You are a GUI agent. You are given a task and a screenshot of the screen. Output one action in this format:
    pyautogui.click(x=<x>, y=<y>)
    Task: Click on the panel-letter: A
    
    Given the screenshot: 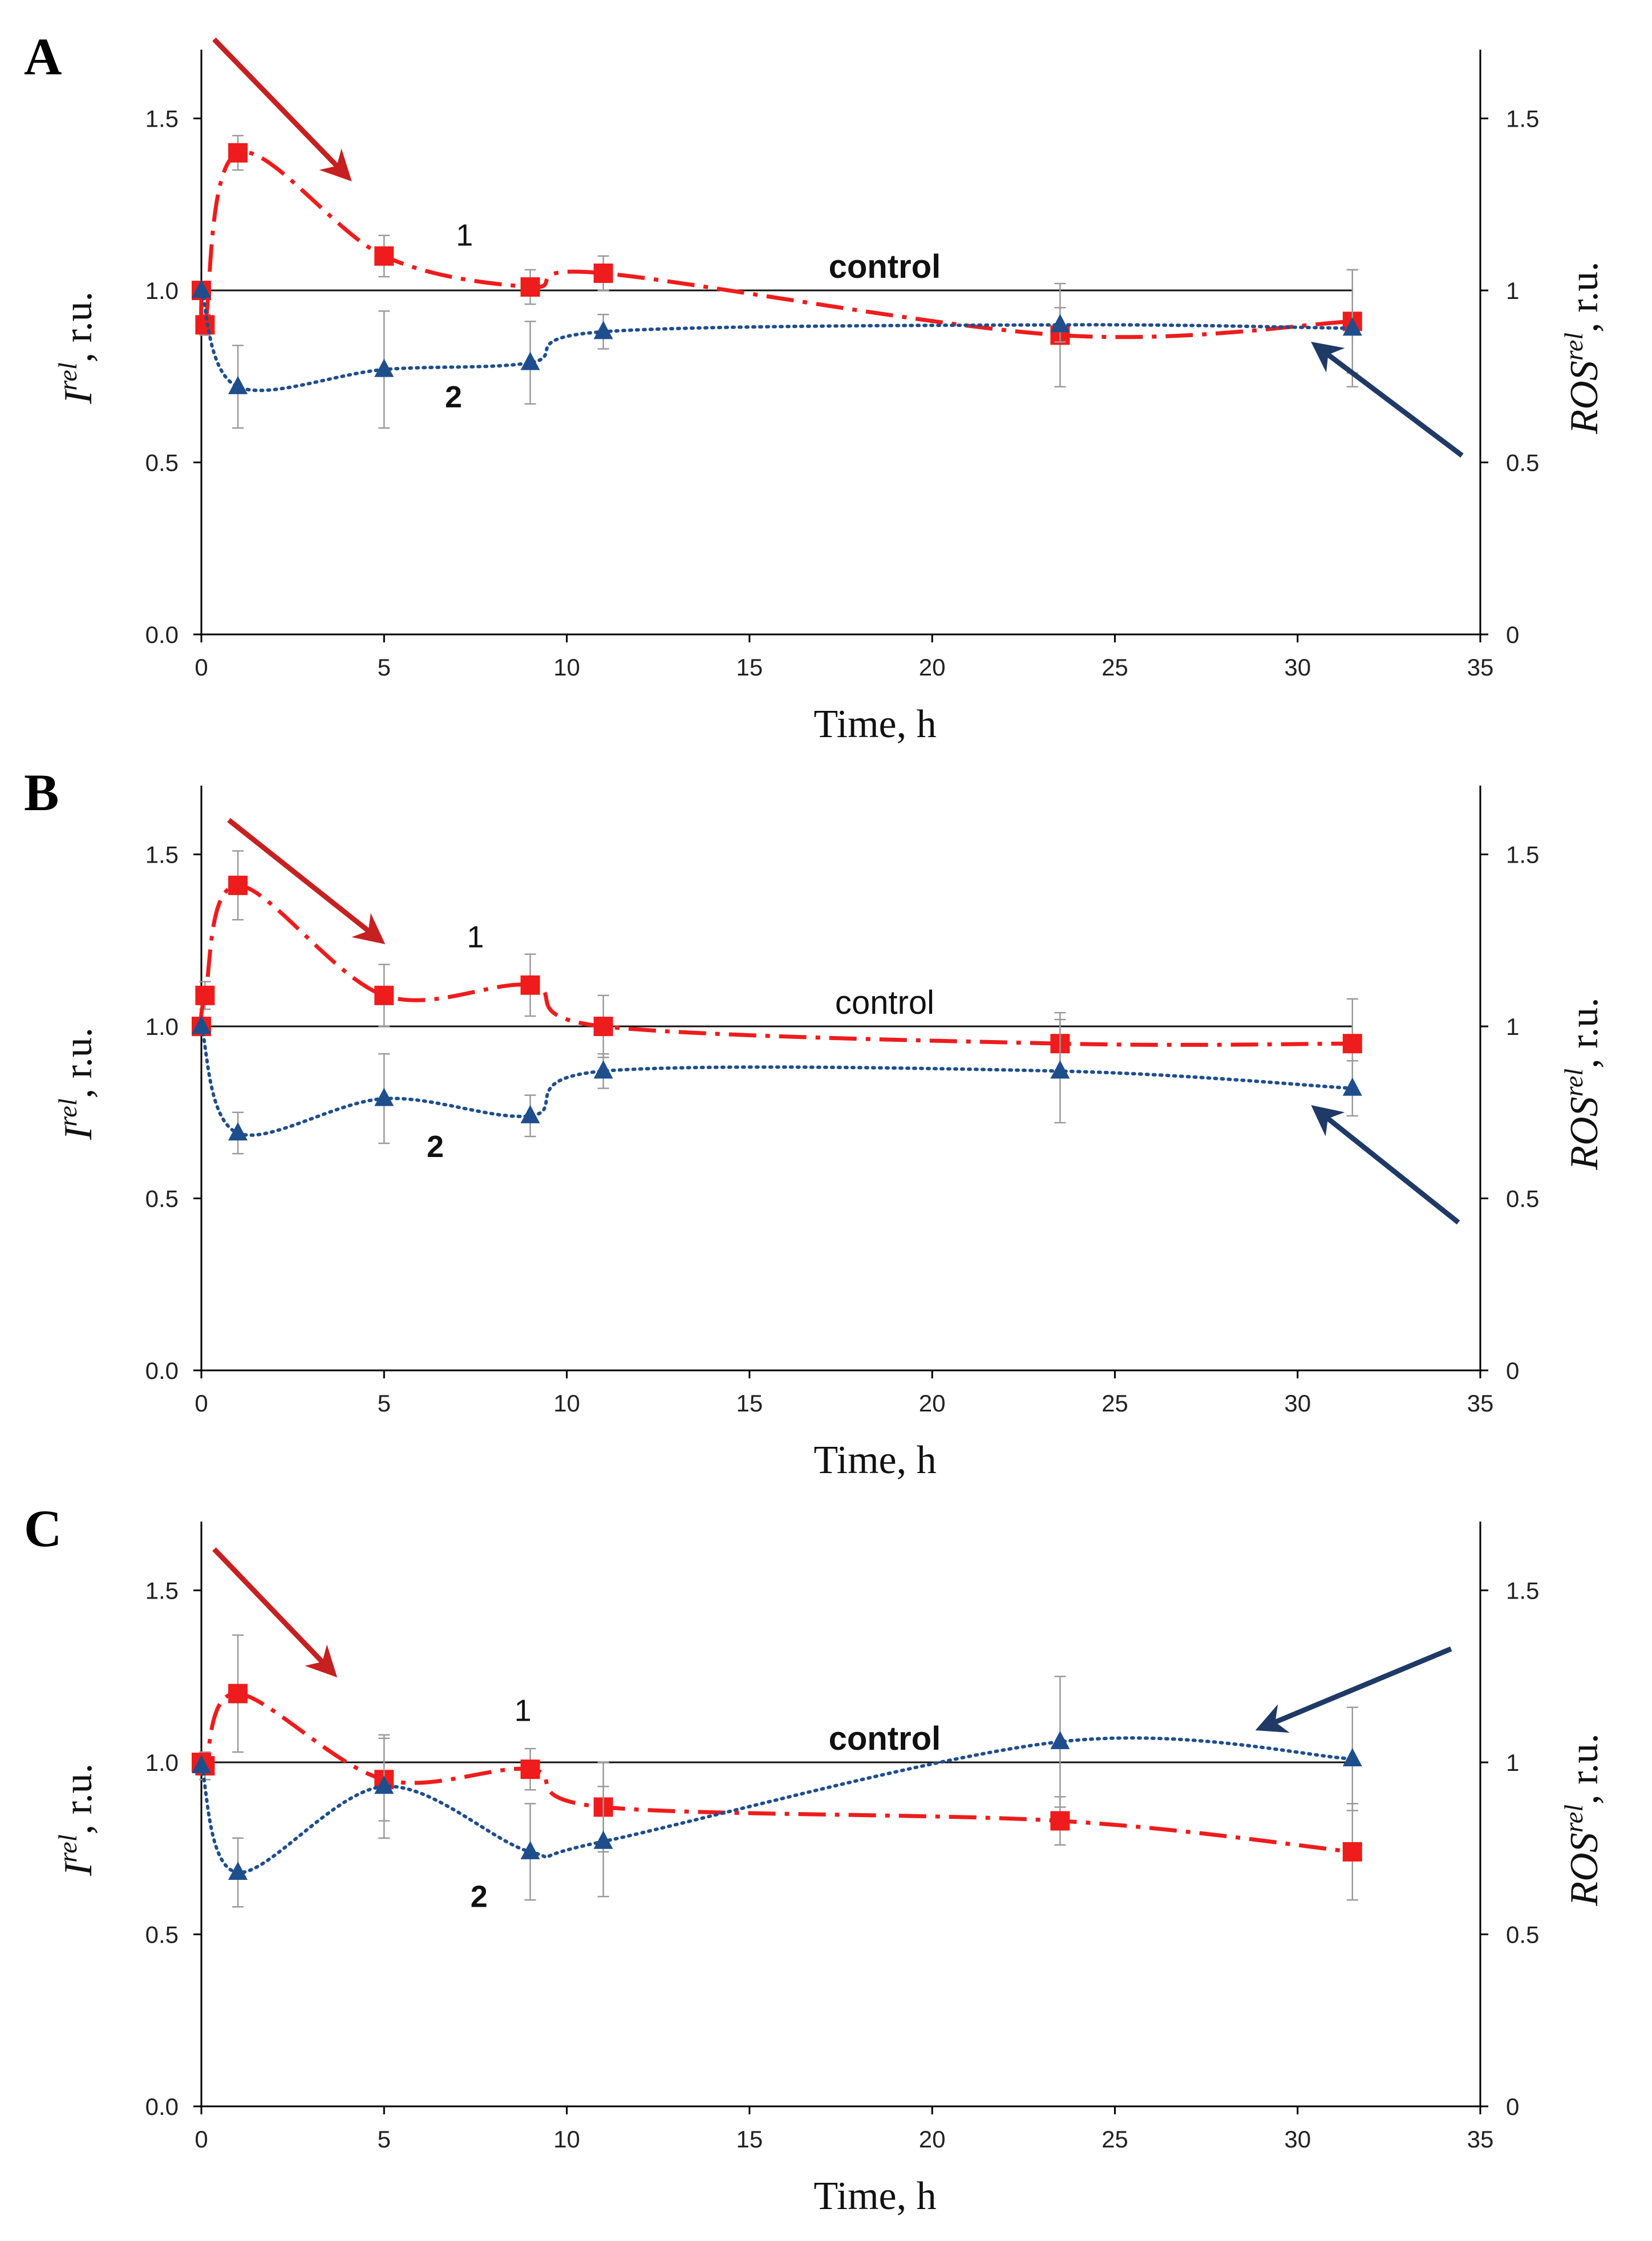 What is the action you would take?
    pyautogui.click(x=43, y=56)
    